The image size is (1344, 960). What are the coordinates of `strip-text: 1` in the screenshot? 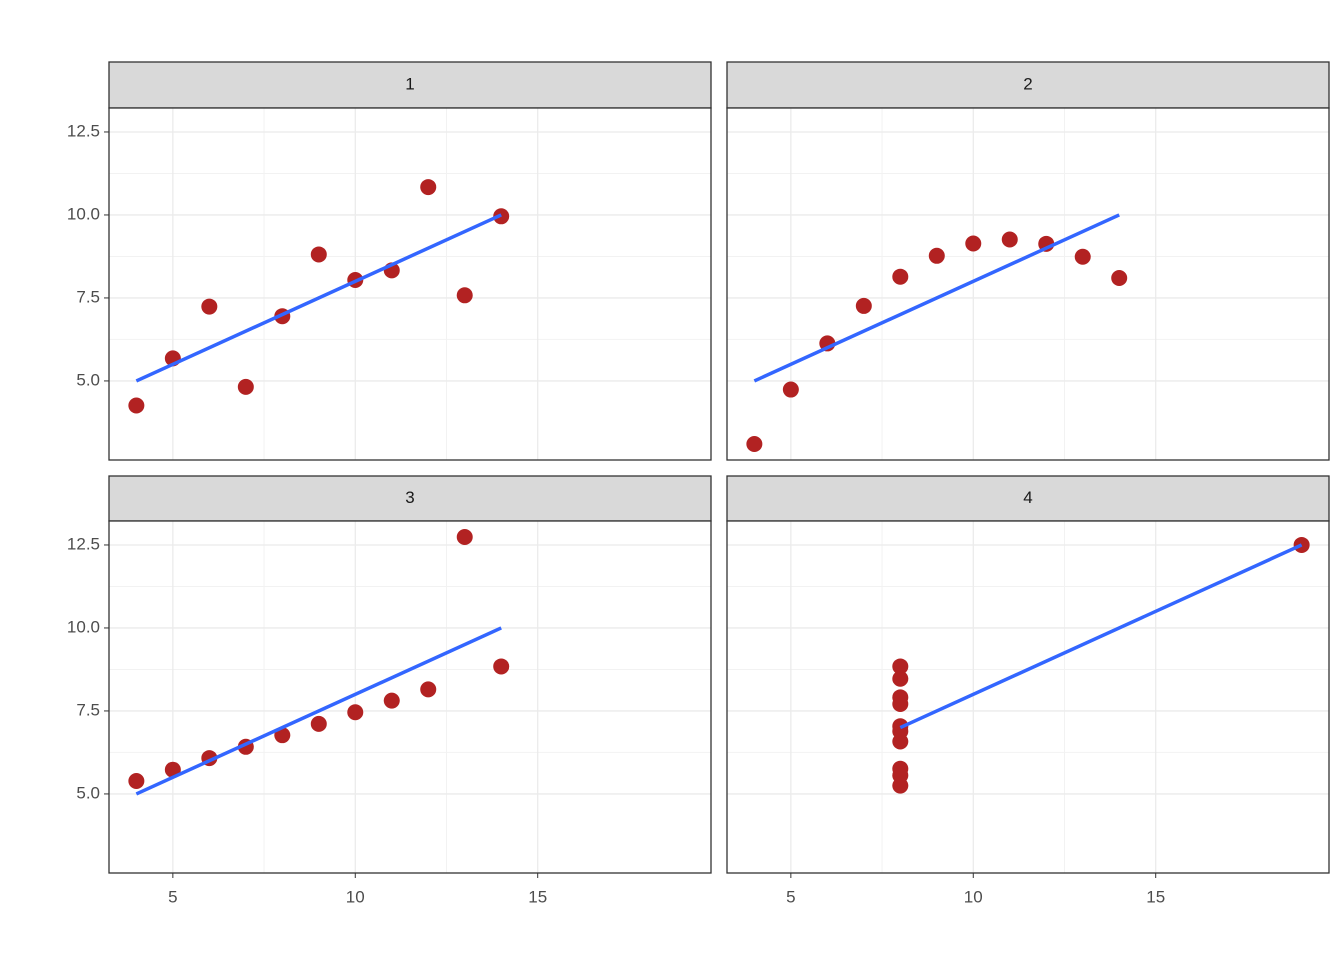 It's located at (409, 83).